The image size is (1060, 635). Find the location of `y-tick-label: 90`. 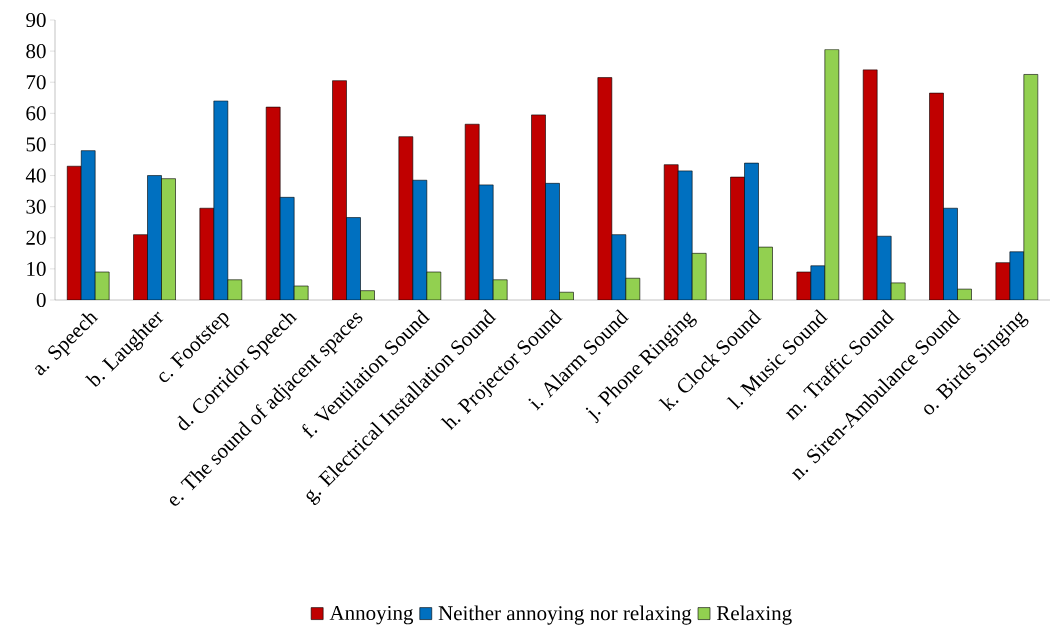

y-tick-label: 90 is located at coordinates (36, 20).